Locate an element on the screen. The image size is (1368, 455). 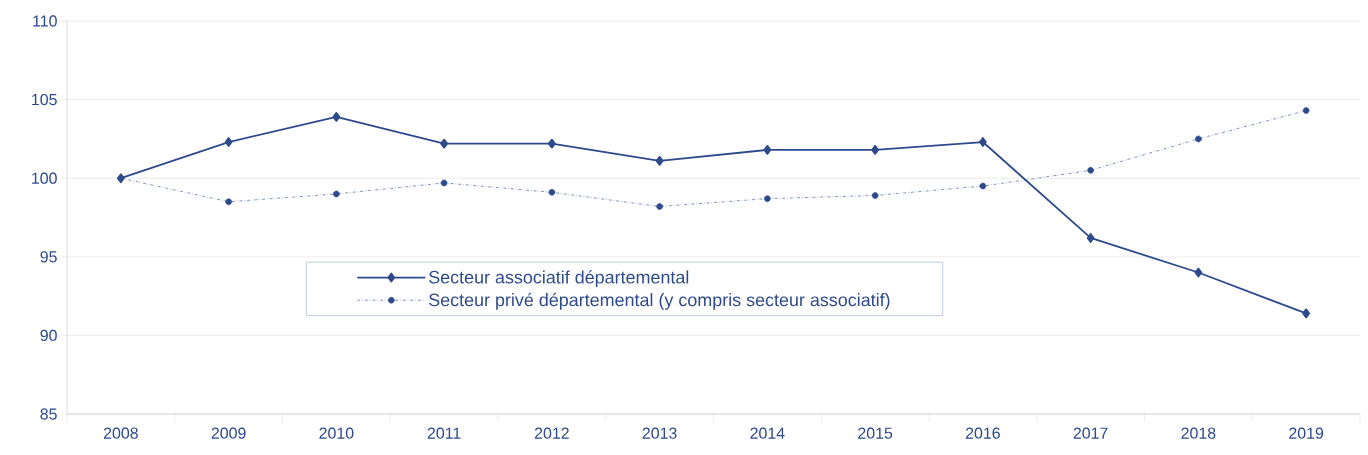
y-tick-label: 105 is located at coordinates (44, 99).